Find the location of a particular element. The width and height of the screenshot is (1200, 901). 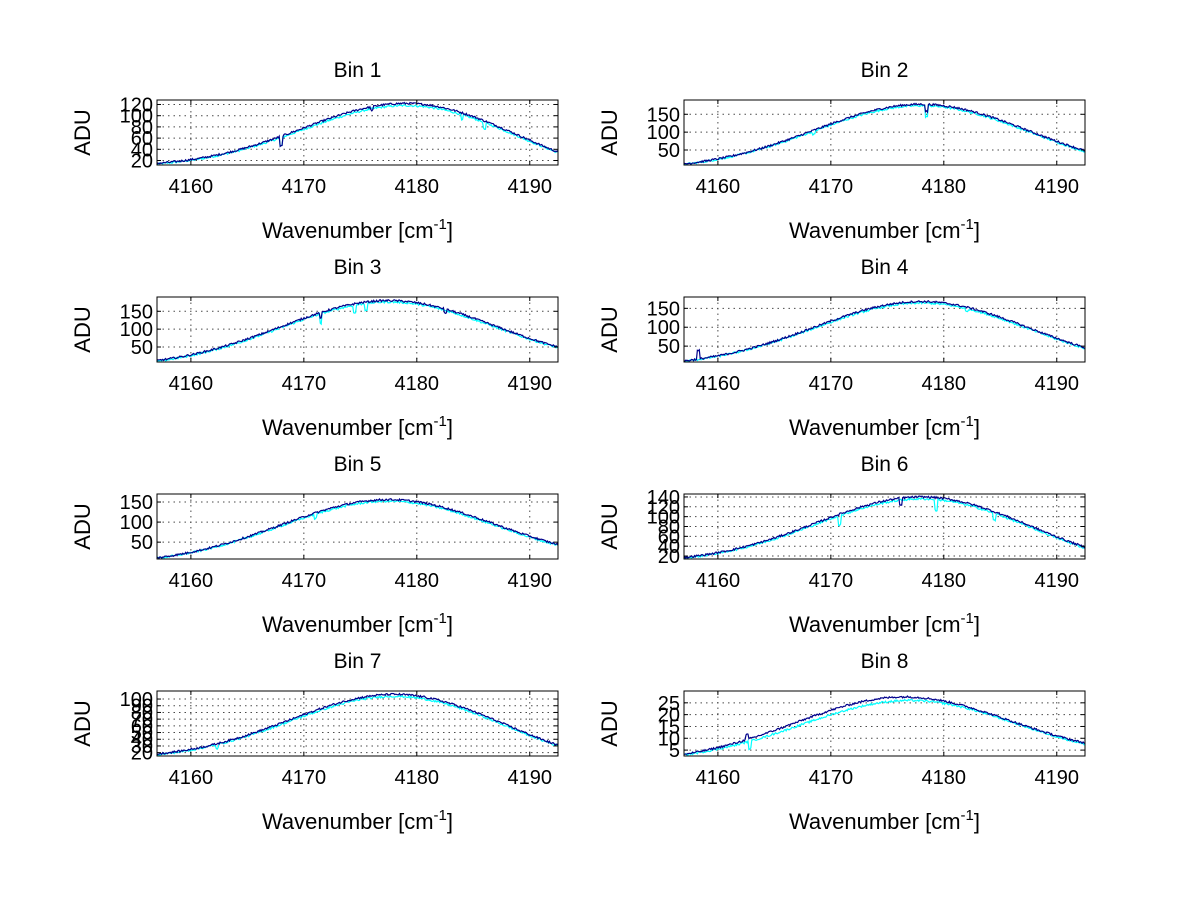

y-tick-label: 120 is located at coordinates (136, 105).